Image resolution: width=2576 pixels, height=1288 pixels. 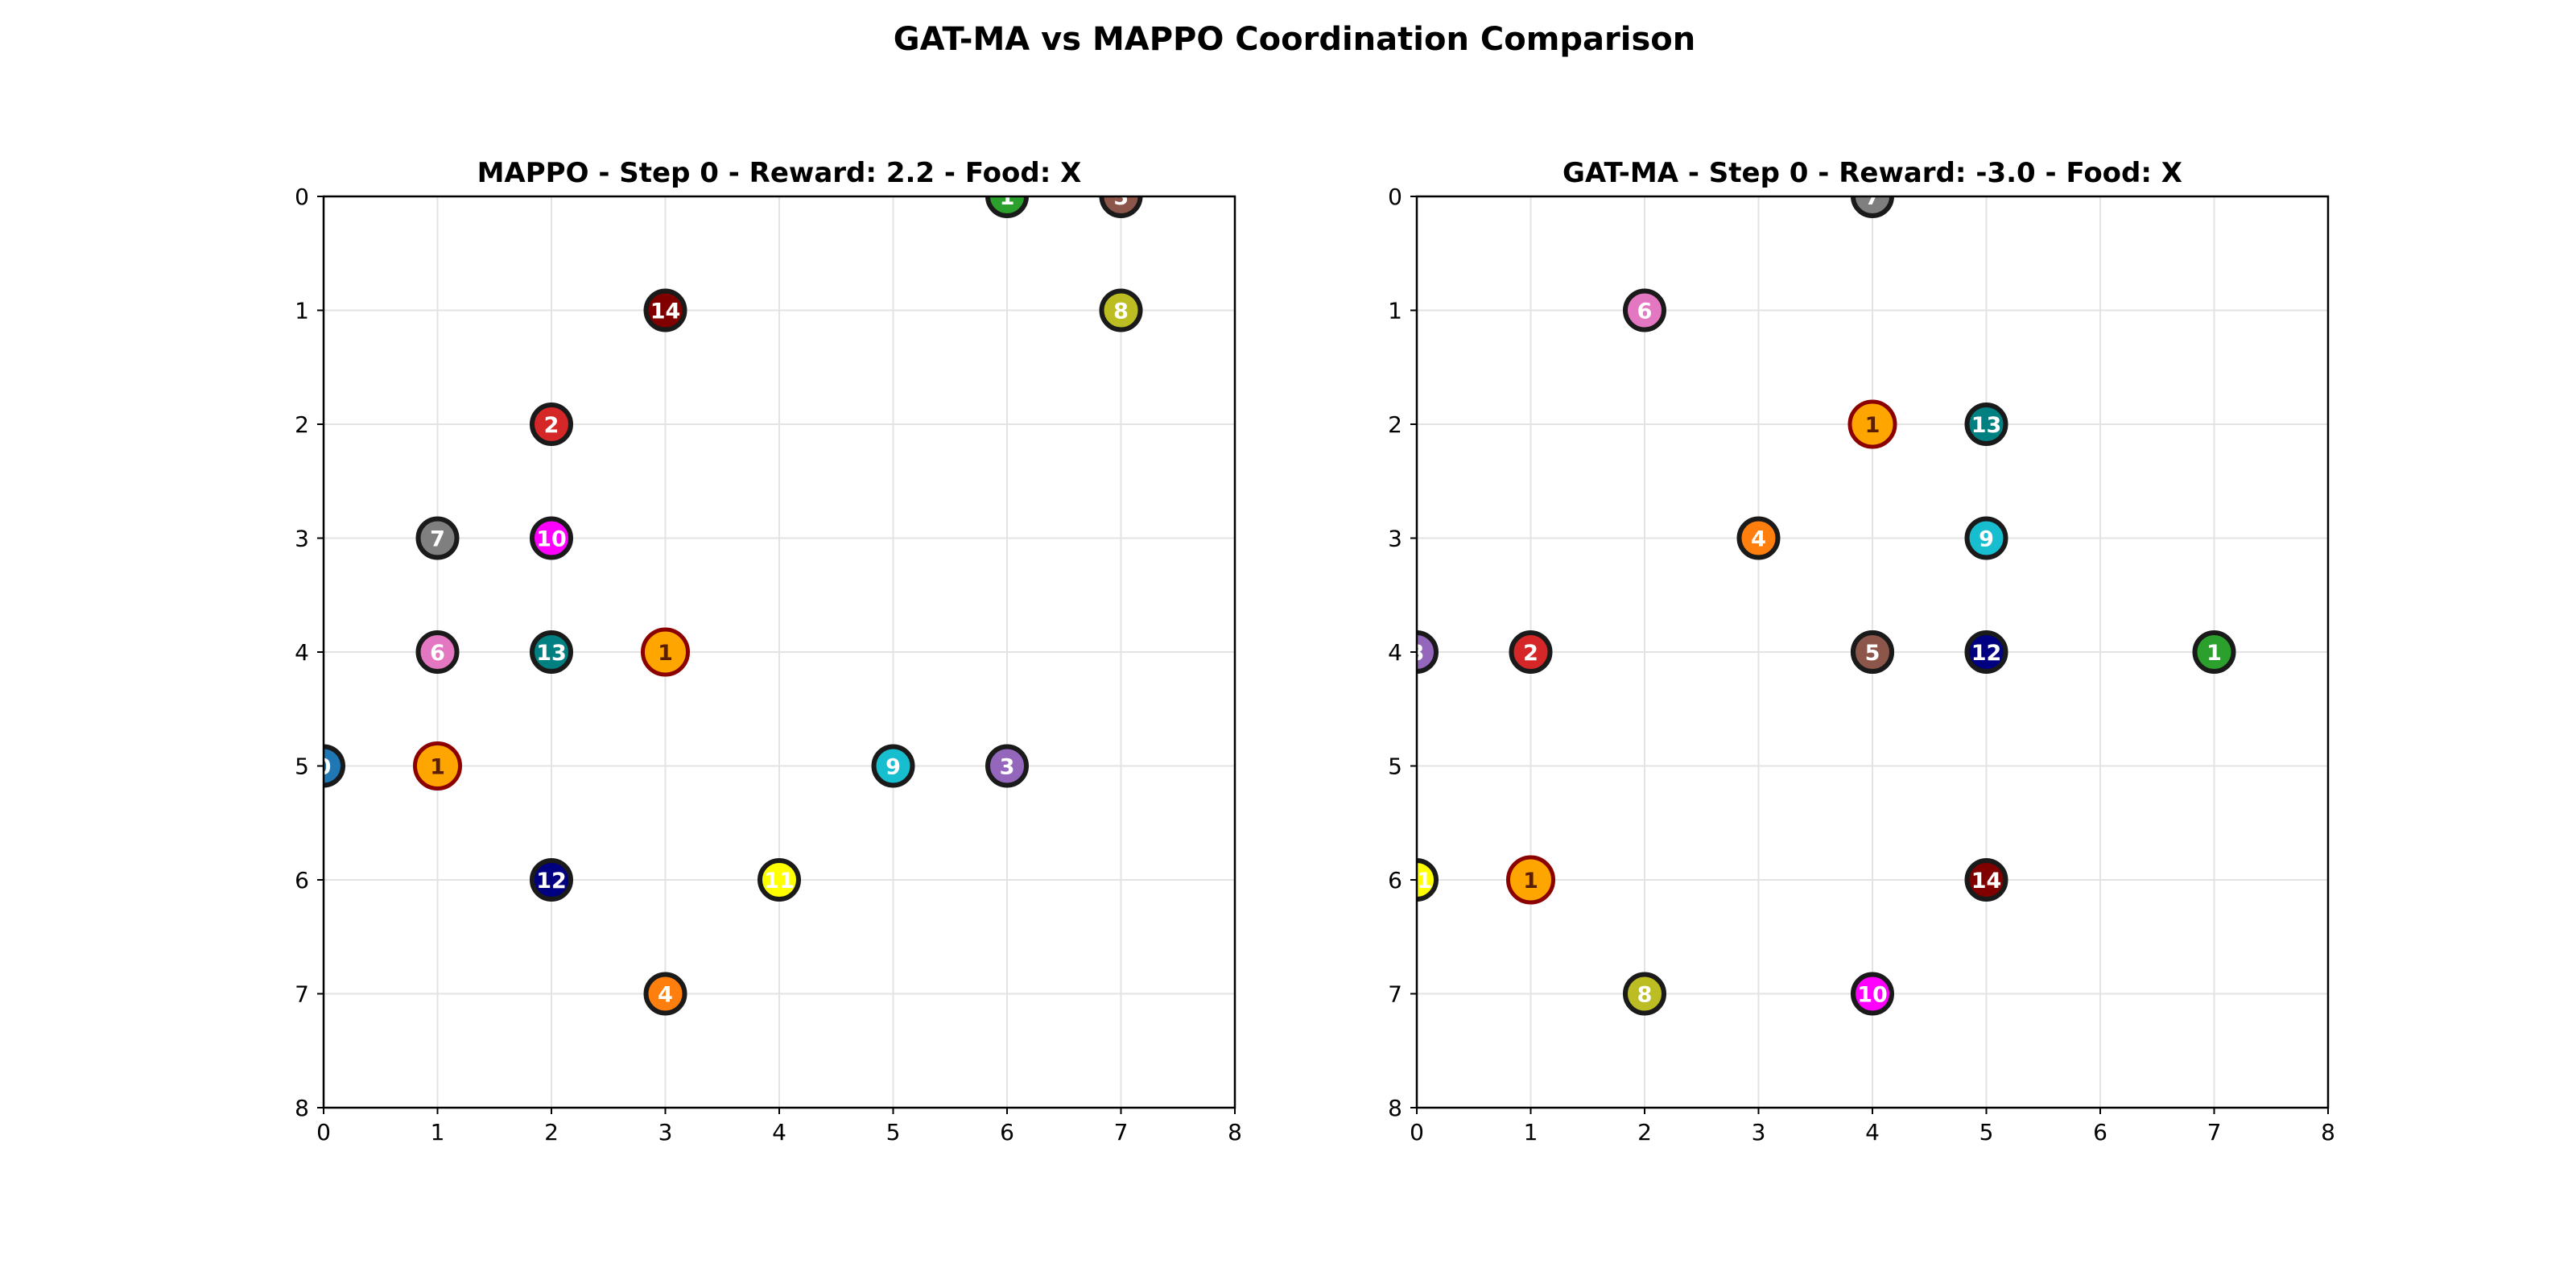 I want to click on y-tick-label: 0, so click(x=302, y=197).